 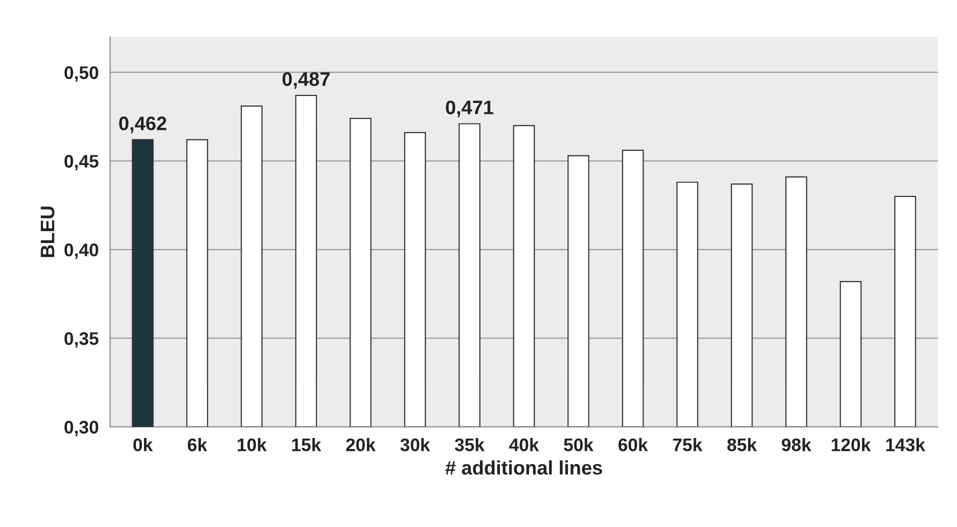 What do you see at coordinates (523, 467) in the screenshot?
I see `x-axis-title: # additional lines` at bounding box center [523, 467].